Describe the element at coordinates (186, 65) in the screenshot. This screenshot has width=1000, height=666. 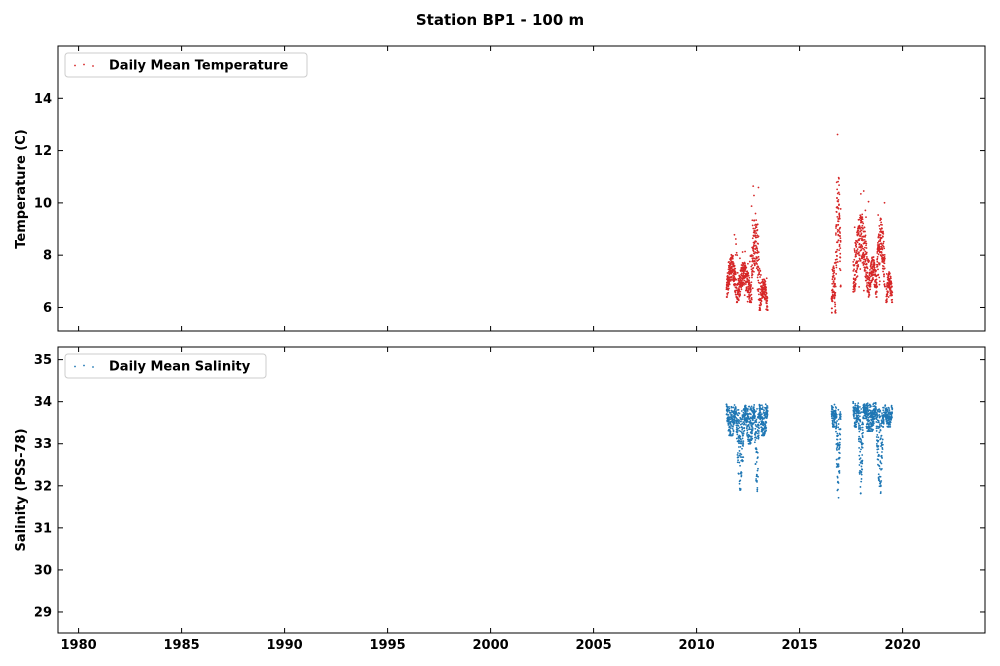
I see `temperature-legend: Daily Mean Temperature` at that location.